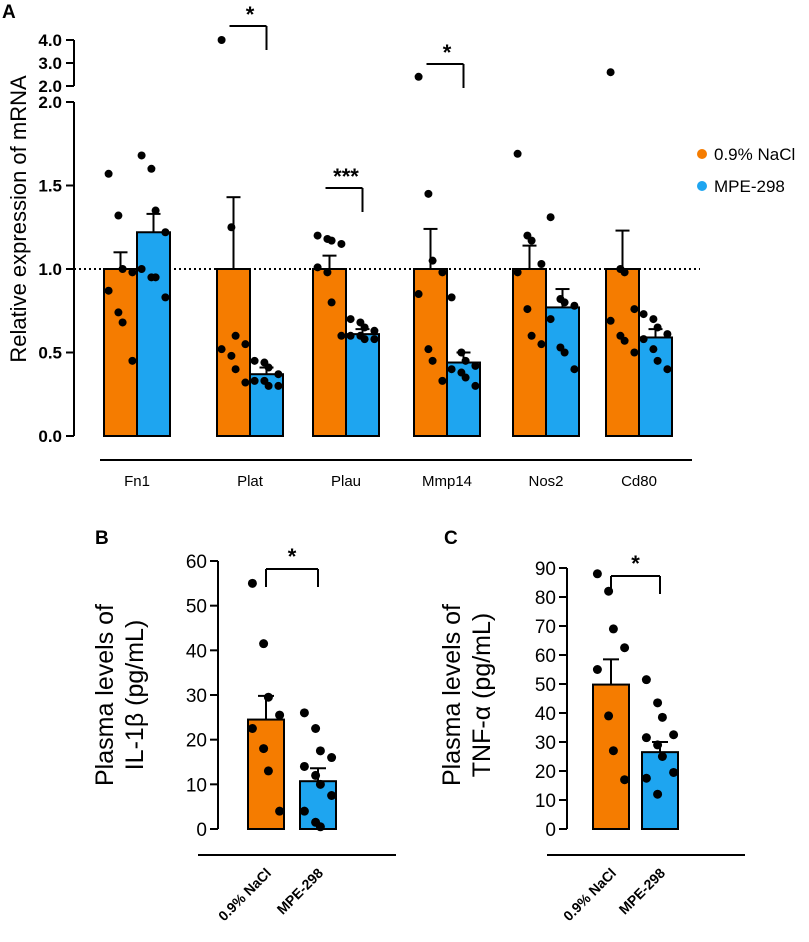 Image resolution: width=809 pixels, height=942 pixels. I want to click on a-bar-mpe-cd80, so click(655, 386).